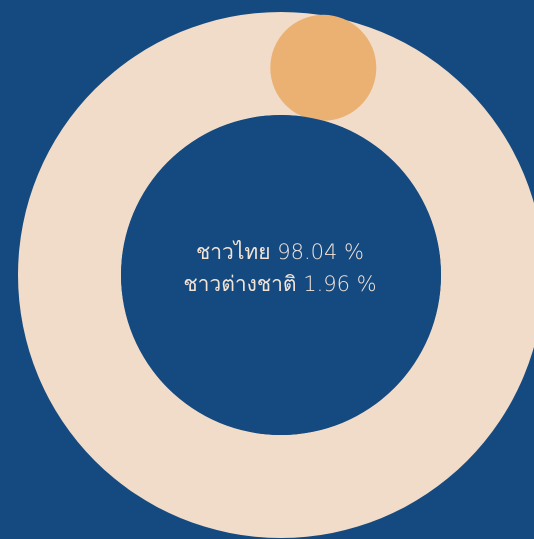  Describe the element at coordinates (280, 252) in the screenshot. I see `label-thai: ชาวไทย 98.04 %` at that location.